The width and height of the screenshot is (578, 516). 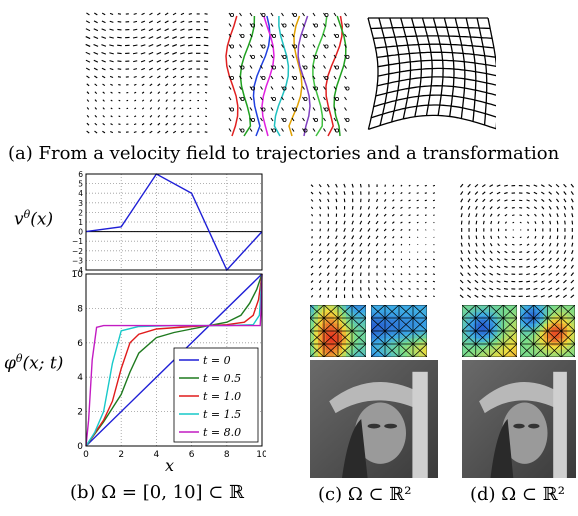 What do you see at coordinates (217, 360) in the screenshot?
I see `legend-label: t = 0` at bounding box center [217, 360].